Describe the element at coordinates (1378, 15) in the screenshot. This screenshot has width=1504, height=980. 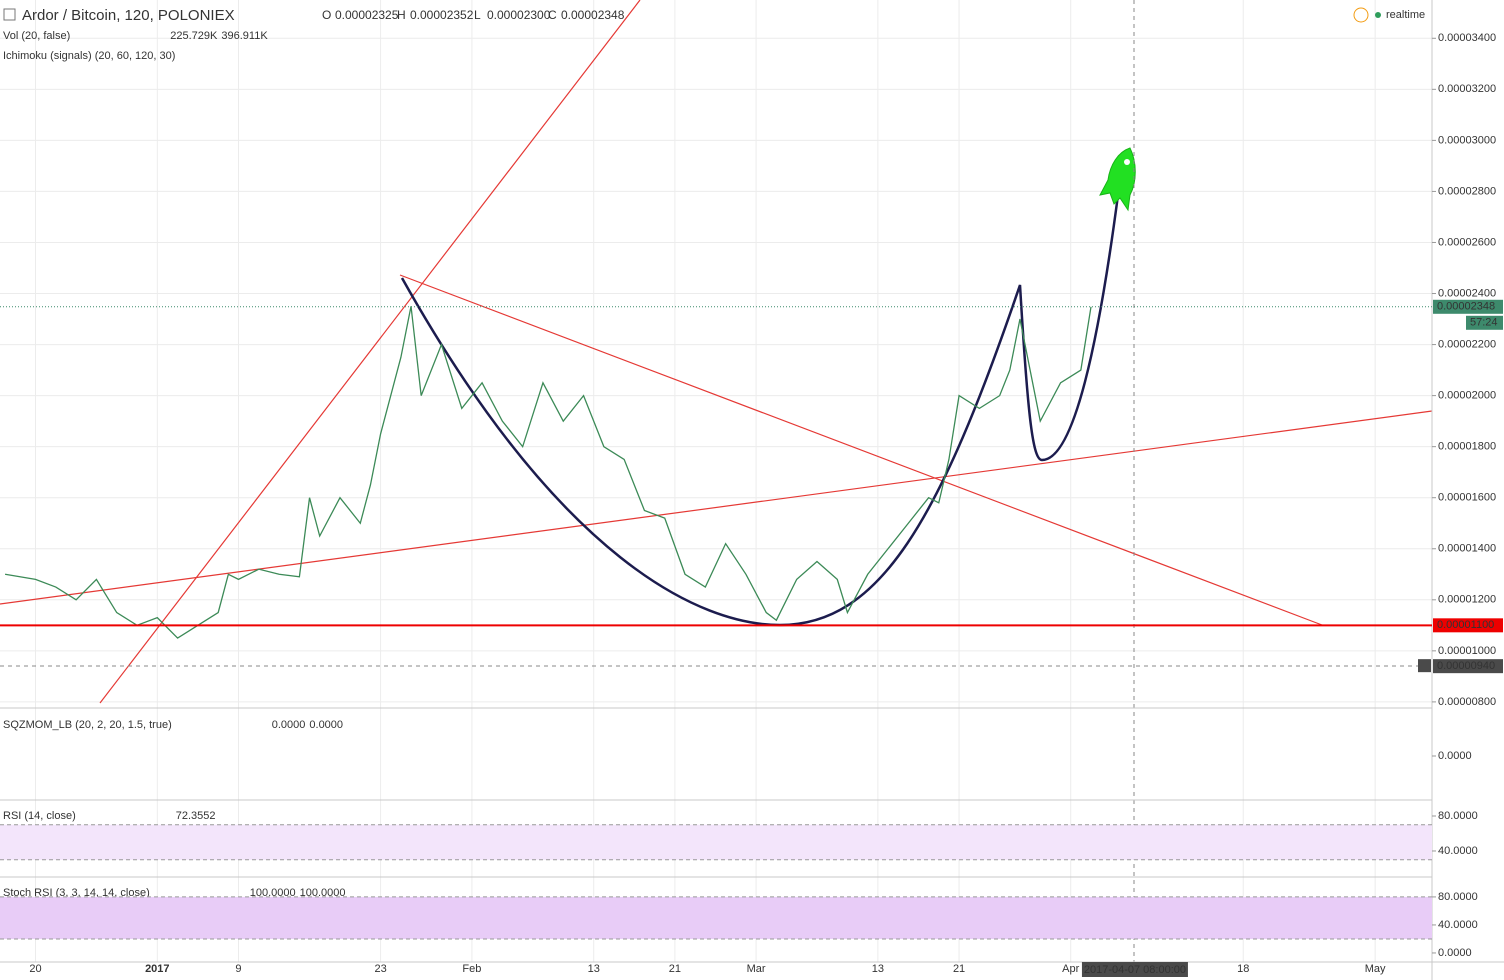
I see `status-dot` at that location.